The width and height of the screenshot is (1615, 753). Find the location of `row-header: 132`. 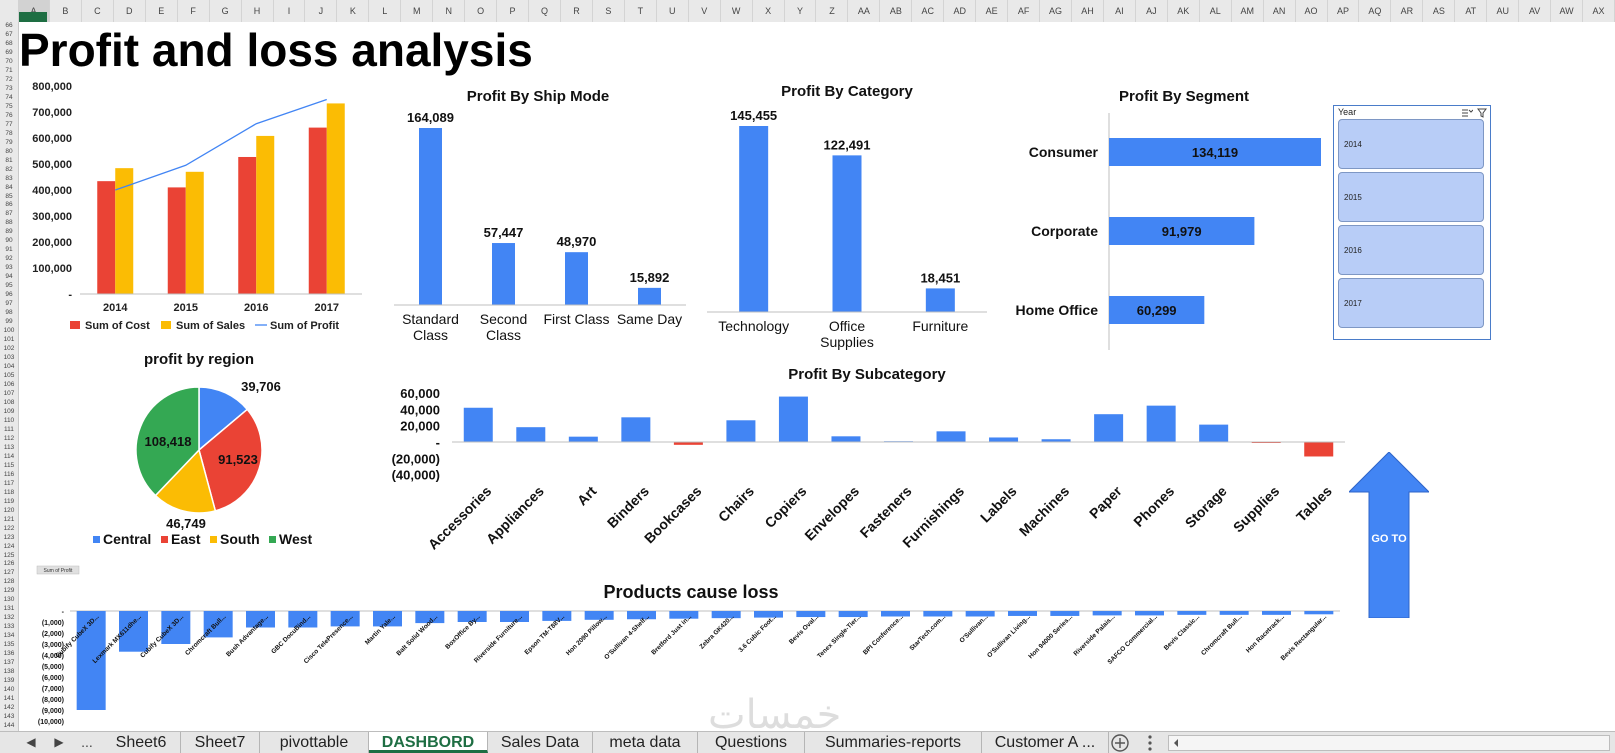

row-header: 132 is located at coordinates (9, 618).